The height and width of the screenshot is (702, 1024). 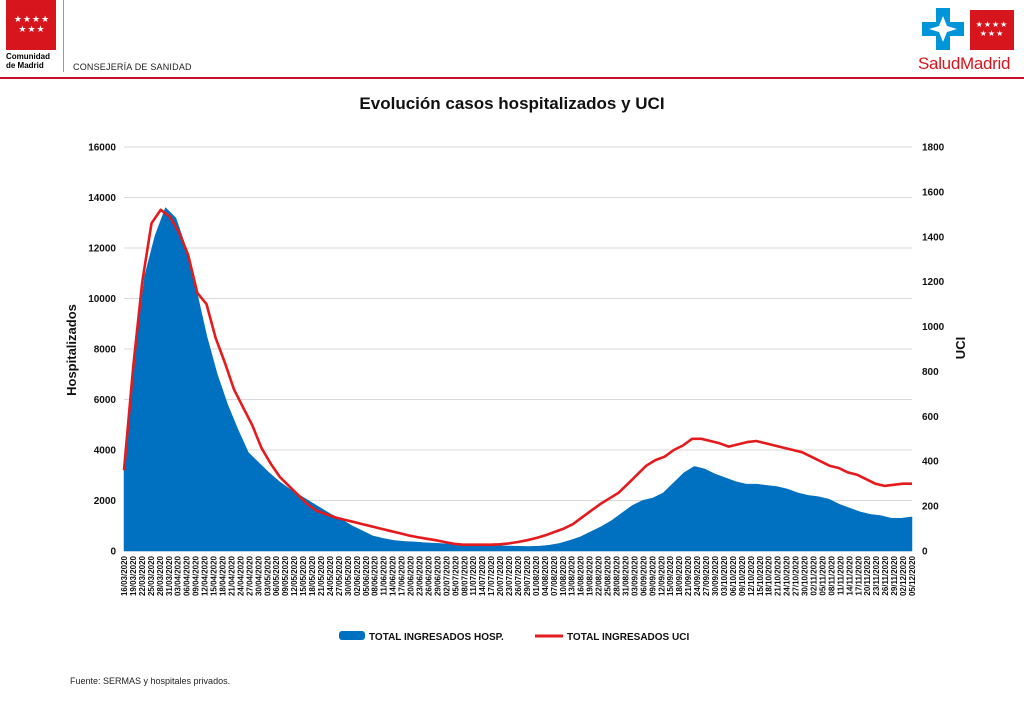 I want to click on x-tick-label: 14/06/2020, so click(x=393, y=575).